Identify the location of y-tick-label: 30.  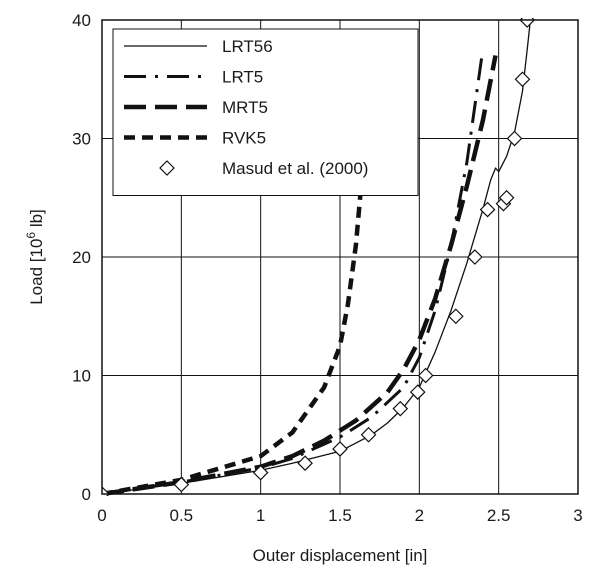
(81, 139).